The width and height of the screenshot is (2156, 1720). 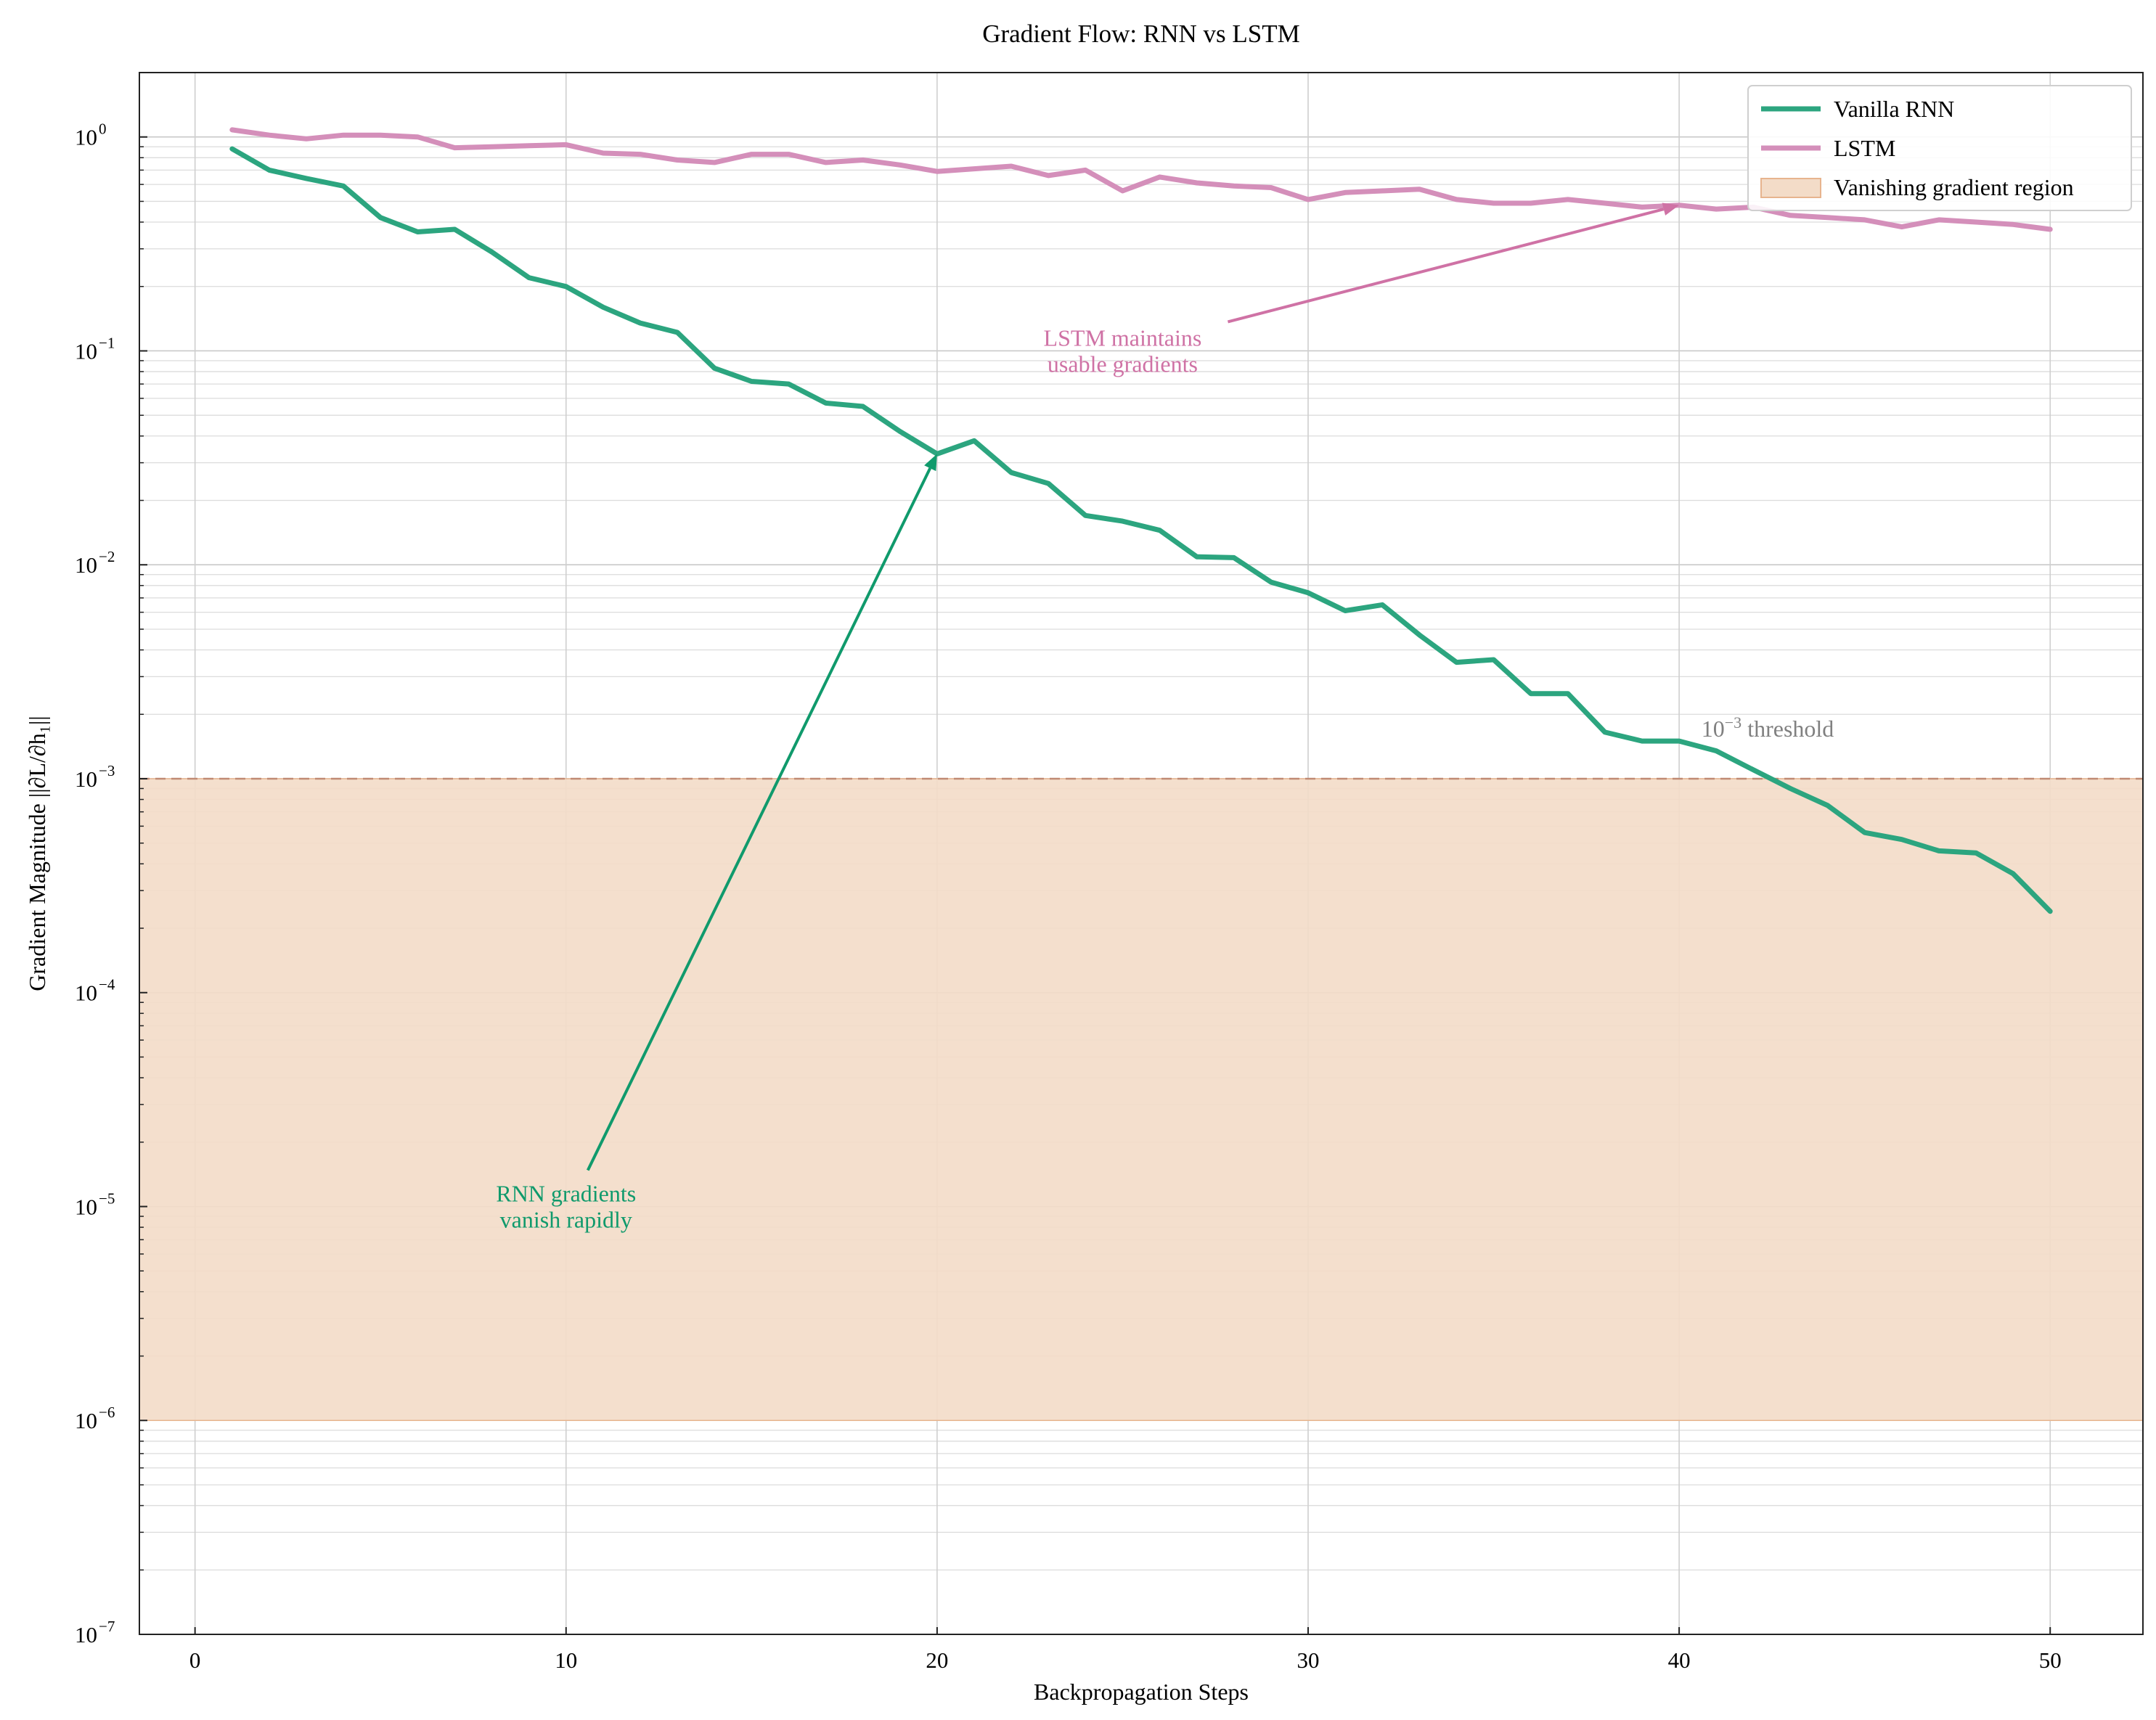 What do you see at coordinates (566, 1219) in the screenshot?
I see `annotation-rnn-text: vanish rapidly` at bounding box center [566, 1219].